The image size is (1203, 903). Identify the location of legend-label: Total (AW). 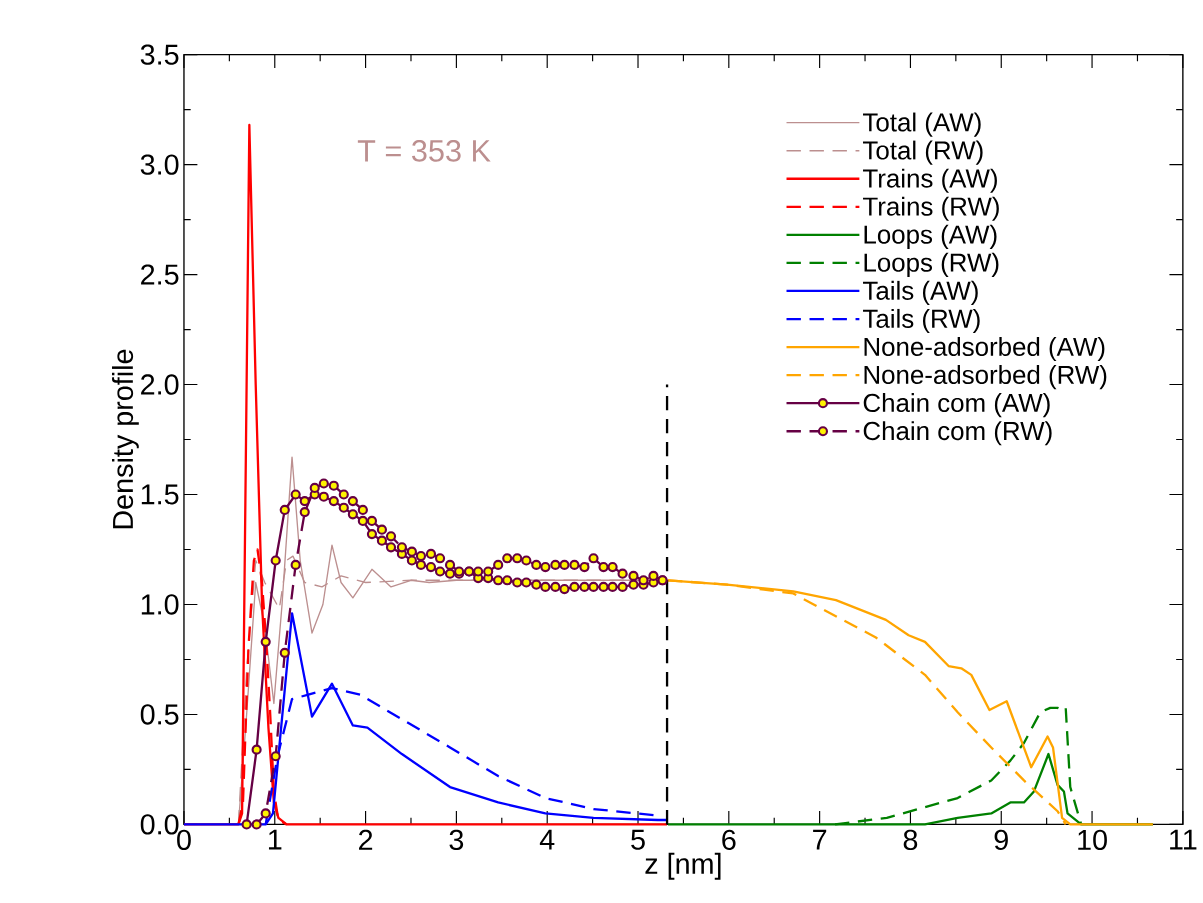
(922, 124).